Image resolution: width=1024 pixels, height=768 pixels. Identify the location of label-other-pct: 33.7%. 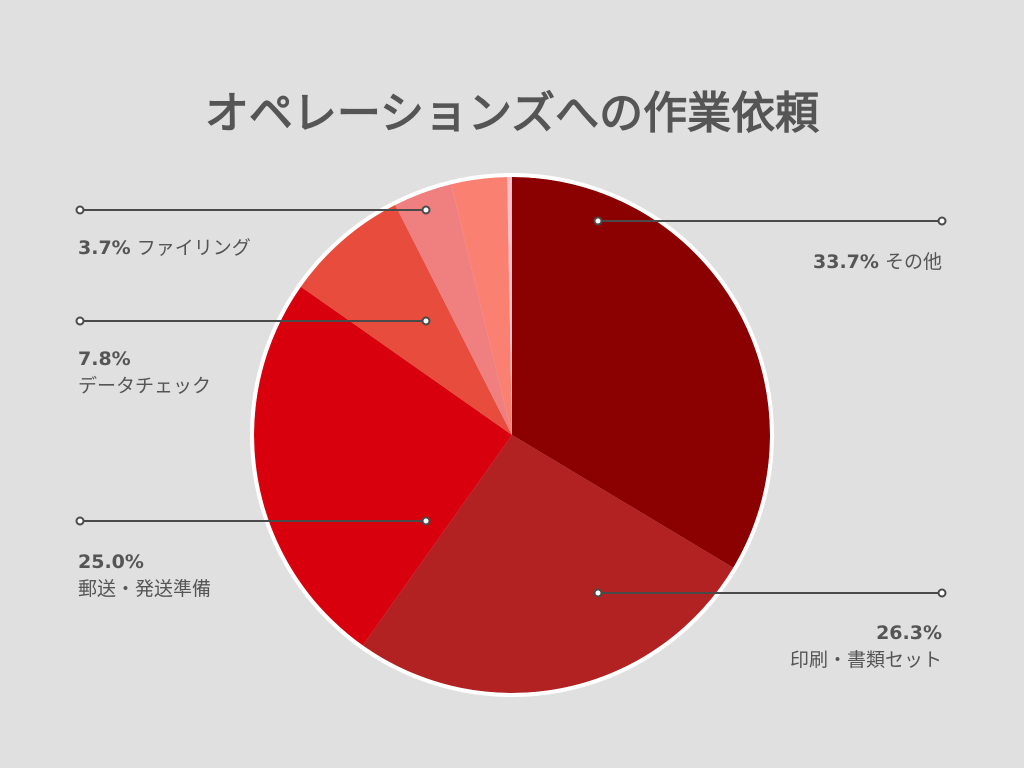
(846, 262).